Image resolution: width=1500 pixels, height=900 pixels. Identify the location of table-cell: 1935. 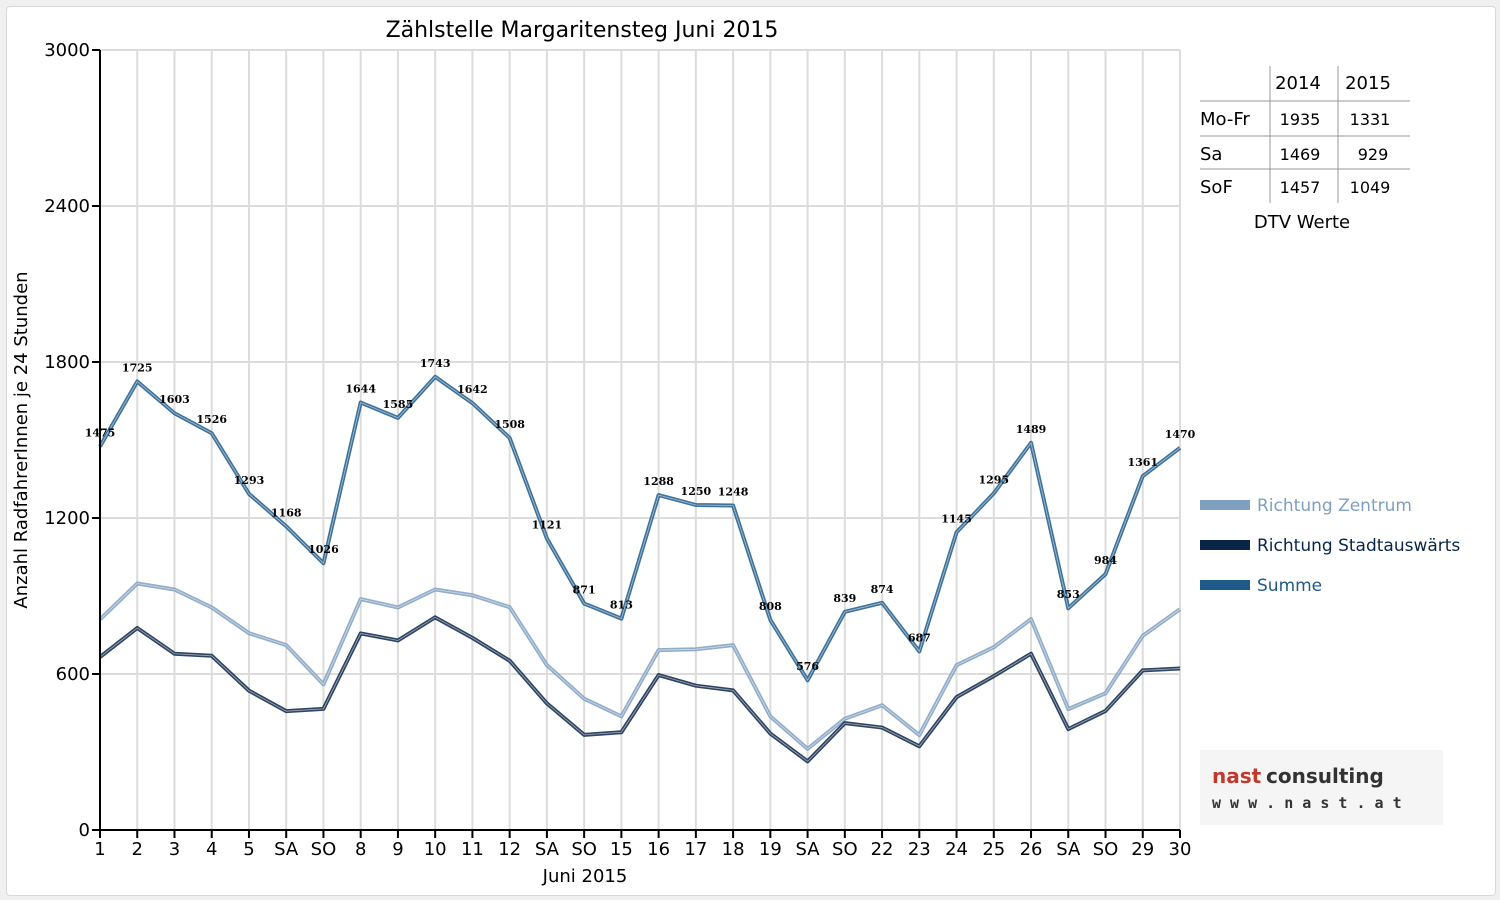
(1300, 119).